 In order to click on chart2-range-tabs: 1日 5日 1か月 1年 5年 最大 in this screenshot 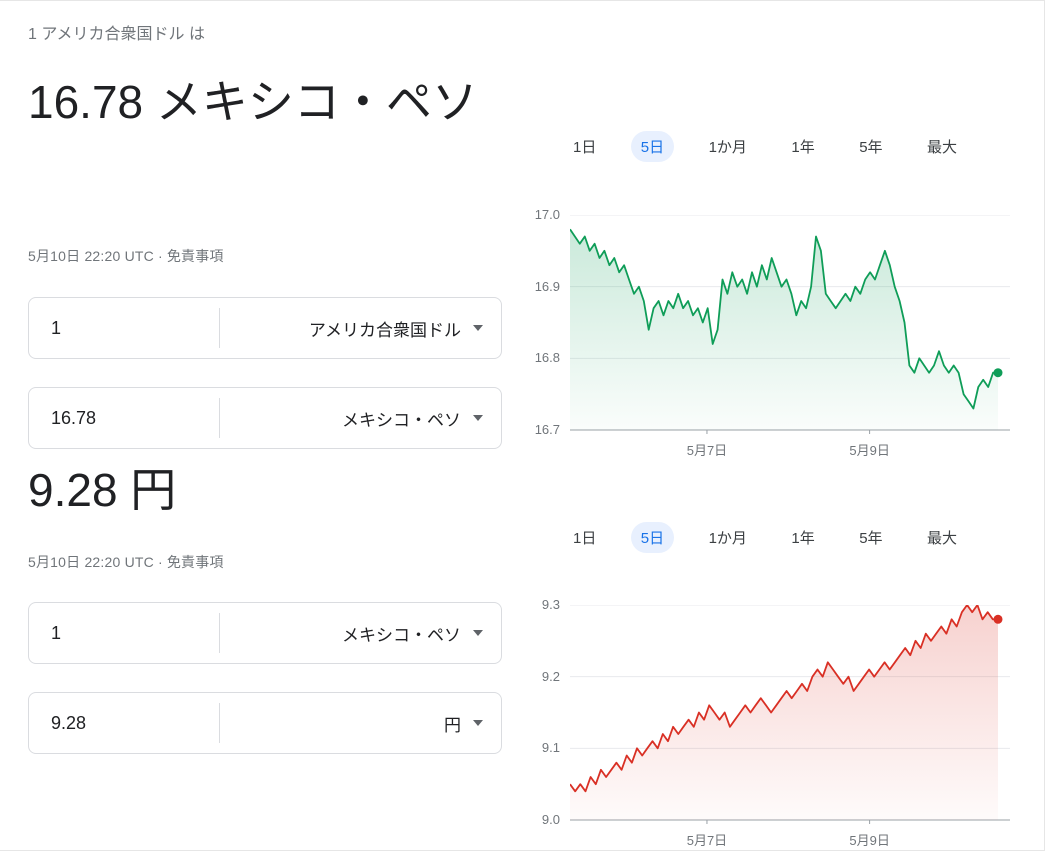, I will do `click(765, 537)`.